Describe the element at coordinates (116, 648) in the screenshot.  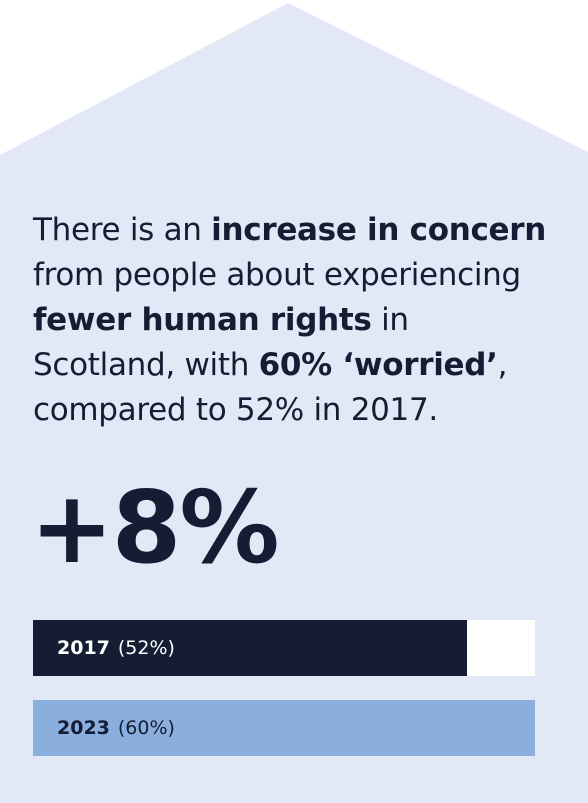
I see `bar-2017-label: 2017 (52%)` at that location.